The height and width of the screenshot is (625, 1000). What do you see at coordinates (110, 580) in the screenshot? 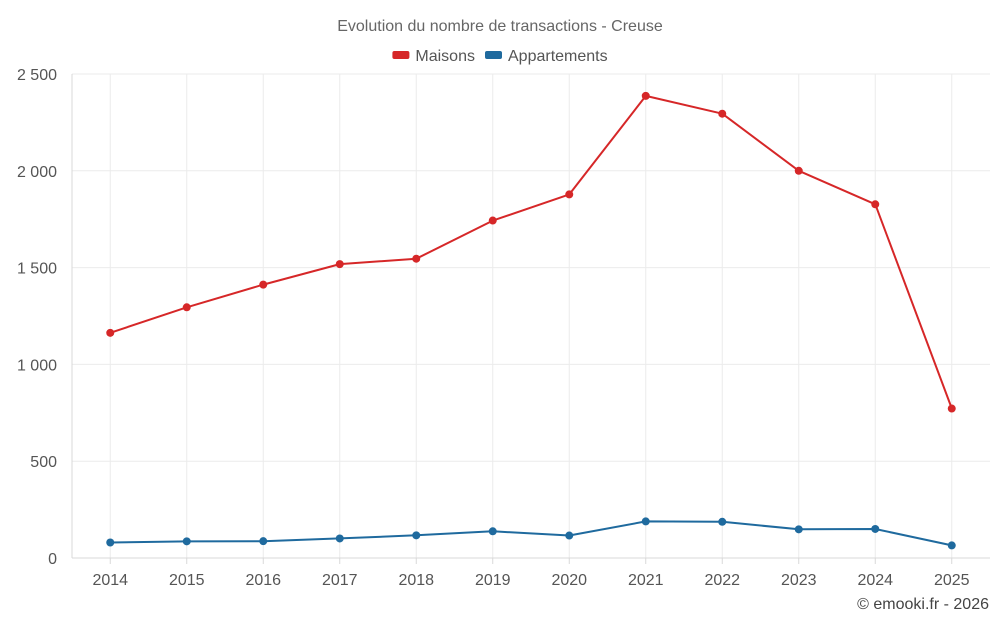
I see `x-tick-label: 2014` at bounding box center [110, 580].